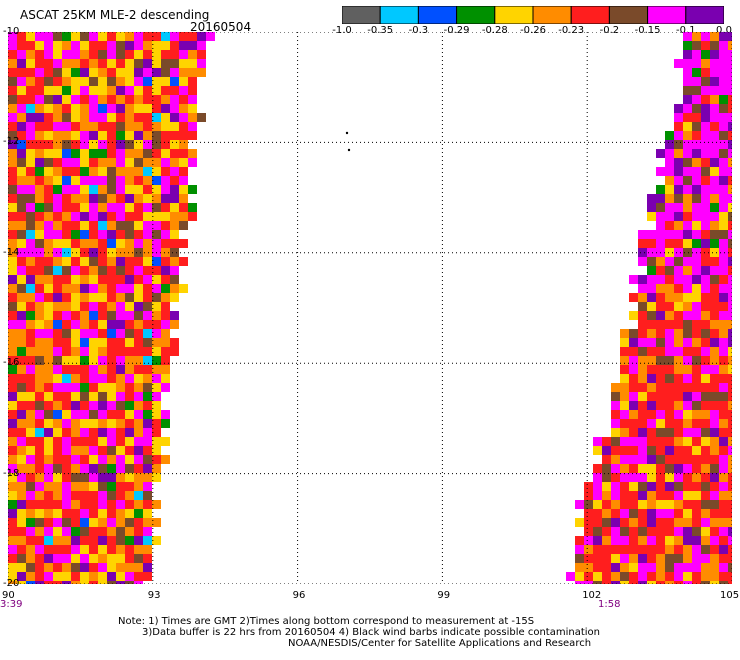 The height and width of the screenshot is (660, 740). I want to click on lat-label: -18, so click(11, 473).